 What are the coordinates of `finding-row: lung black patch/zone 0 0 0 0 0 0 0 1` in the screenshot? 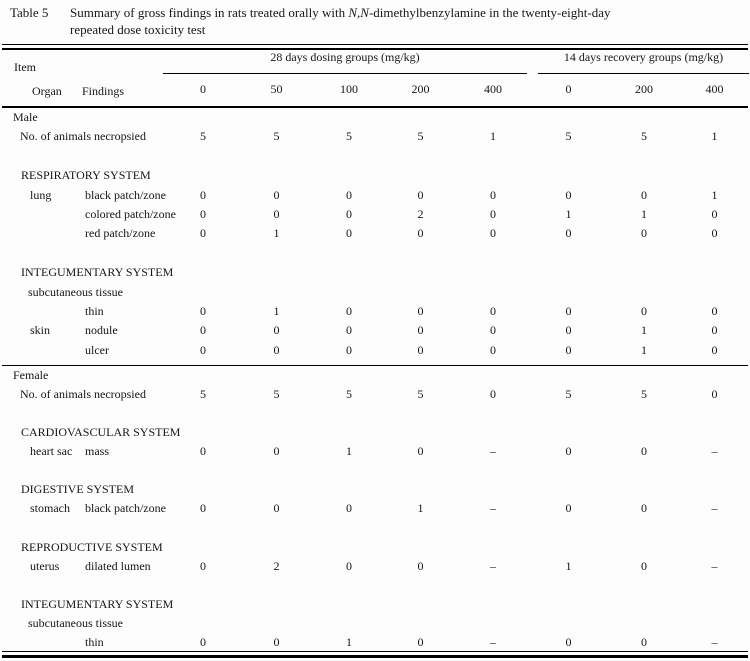 It's located at (375, 195).